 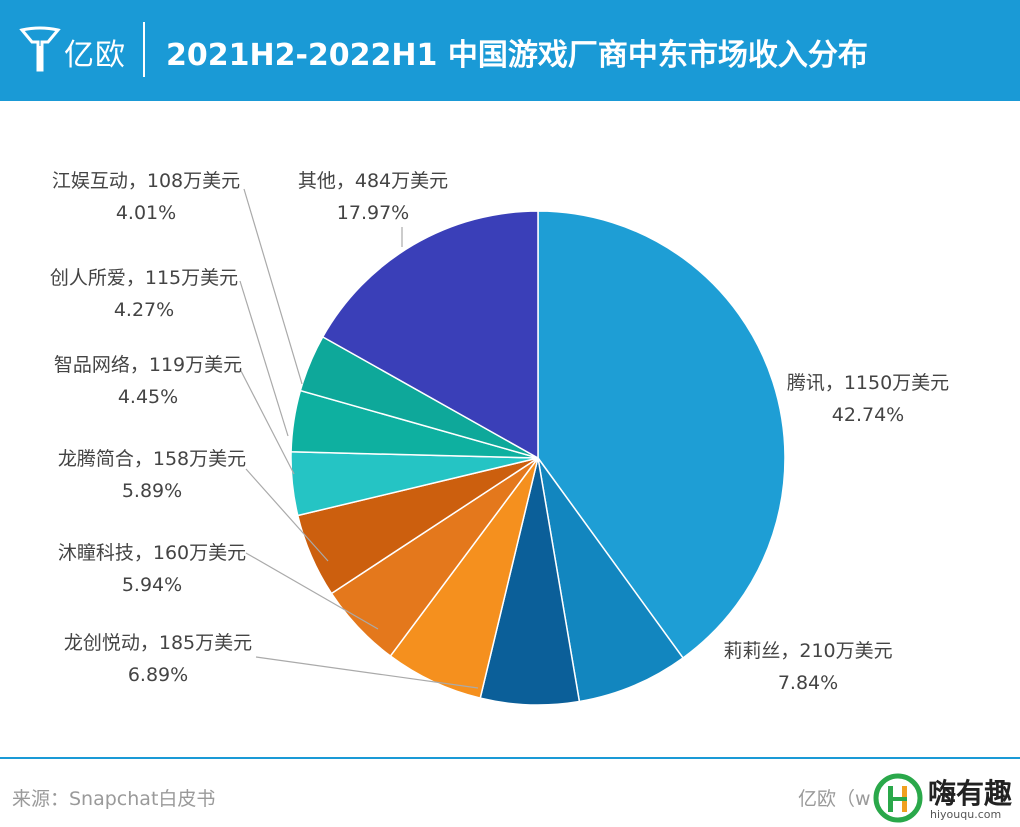 What do you see at coordinates (158, 643) in the screenshot?
I see `slice-label-3: 龙创悦动，185万美元` at bounding box center [158, 643].